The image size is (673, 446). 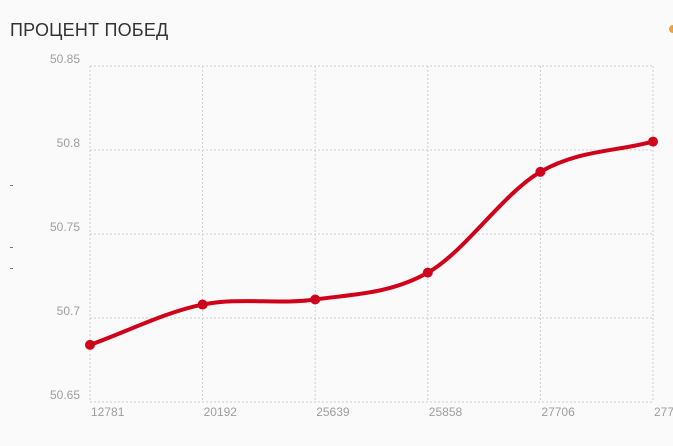 What do you see at coordinates (663, 412) in the screenshot?
I see `x-tick-label: 277` at bounding box center [663, 412].